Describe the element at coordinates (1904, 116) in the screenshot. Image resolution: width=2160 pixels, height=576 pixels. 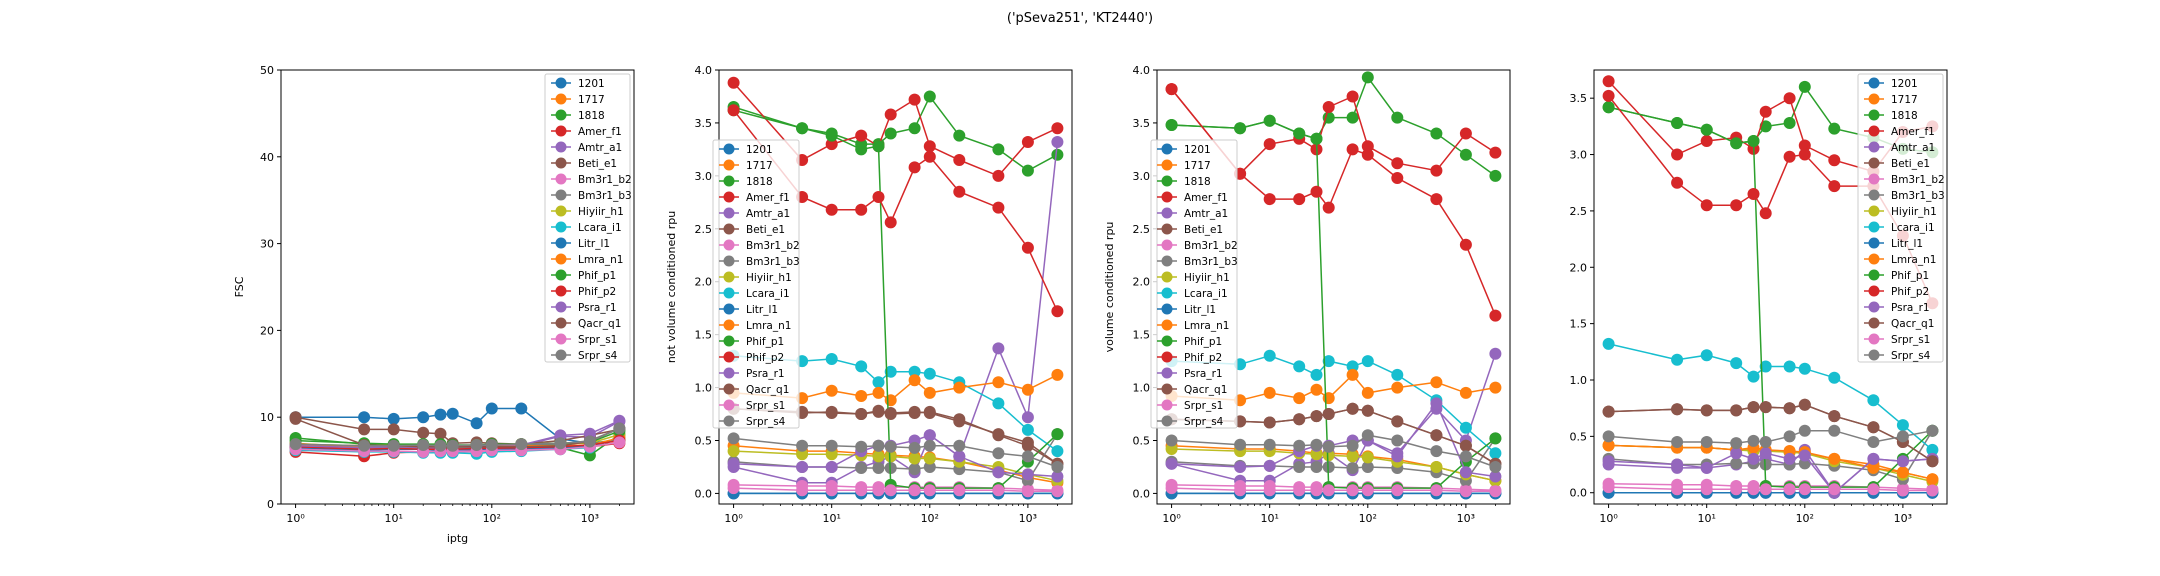
I see `legend-label: 1818` at that location.